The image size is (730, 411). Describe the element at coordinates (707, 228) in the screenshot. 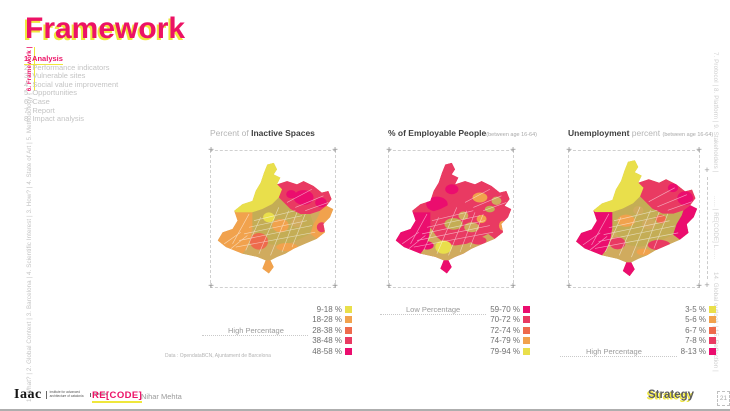

I see `right-margin-dashed-line` at that location.